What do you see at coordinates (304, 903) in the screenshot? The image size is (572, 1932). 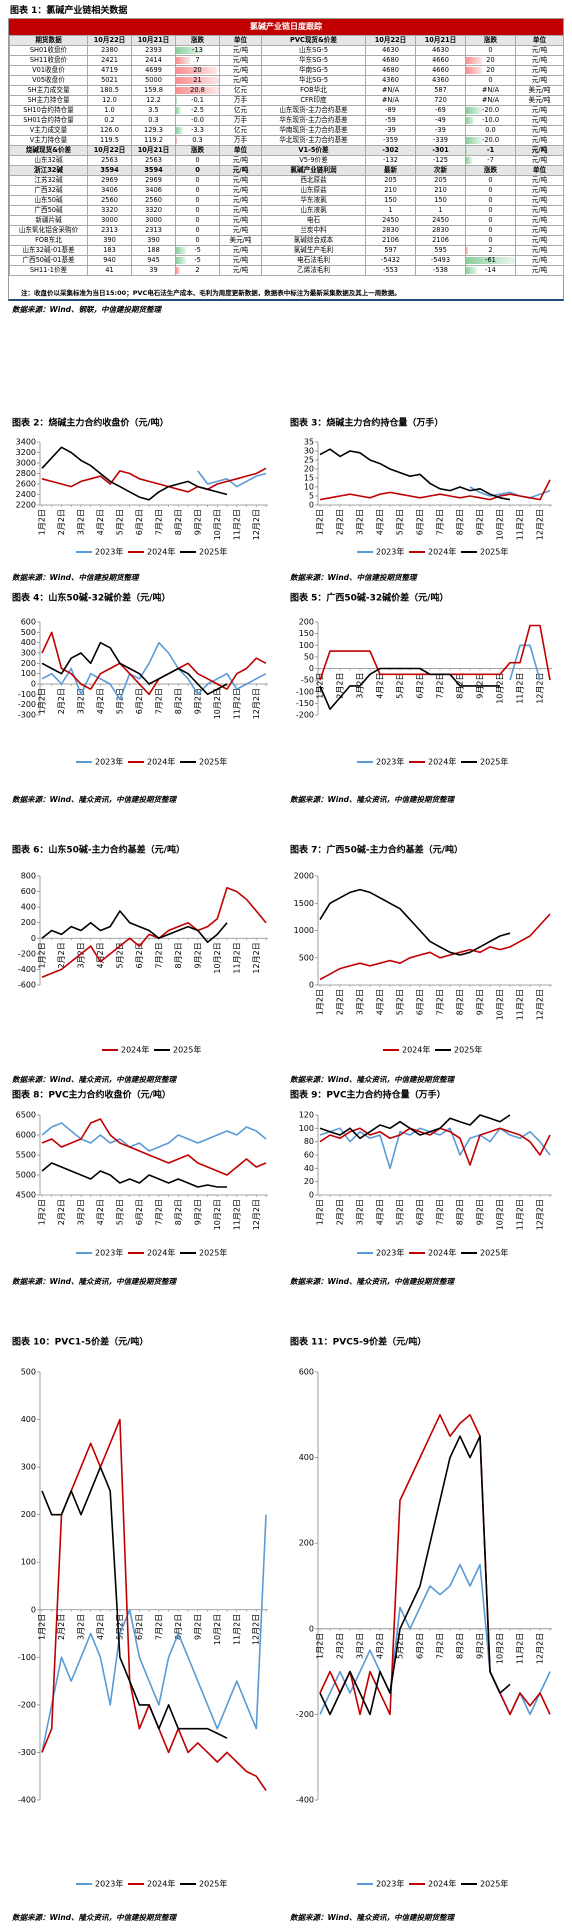 I see `y-tick-label: 1500` at bounding box center [304, 903].